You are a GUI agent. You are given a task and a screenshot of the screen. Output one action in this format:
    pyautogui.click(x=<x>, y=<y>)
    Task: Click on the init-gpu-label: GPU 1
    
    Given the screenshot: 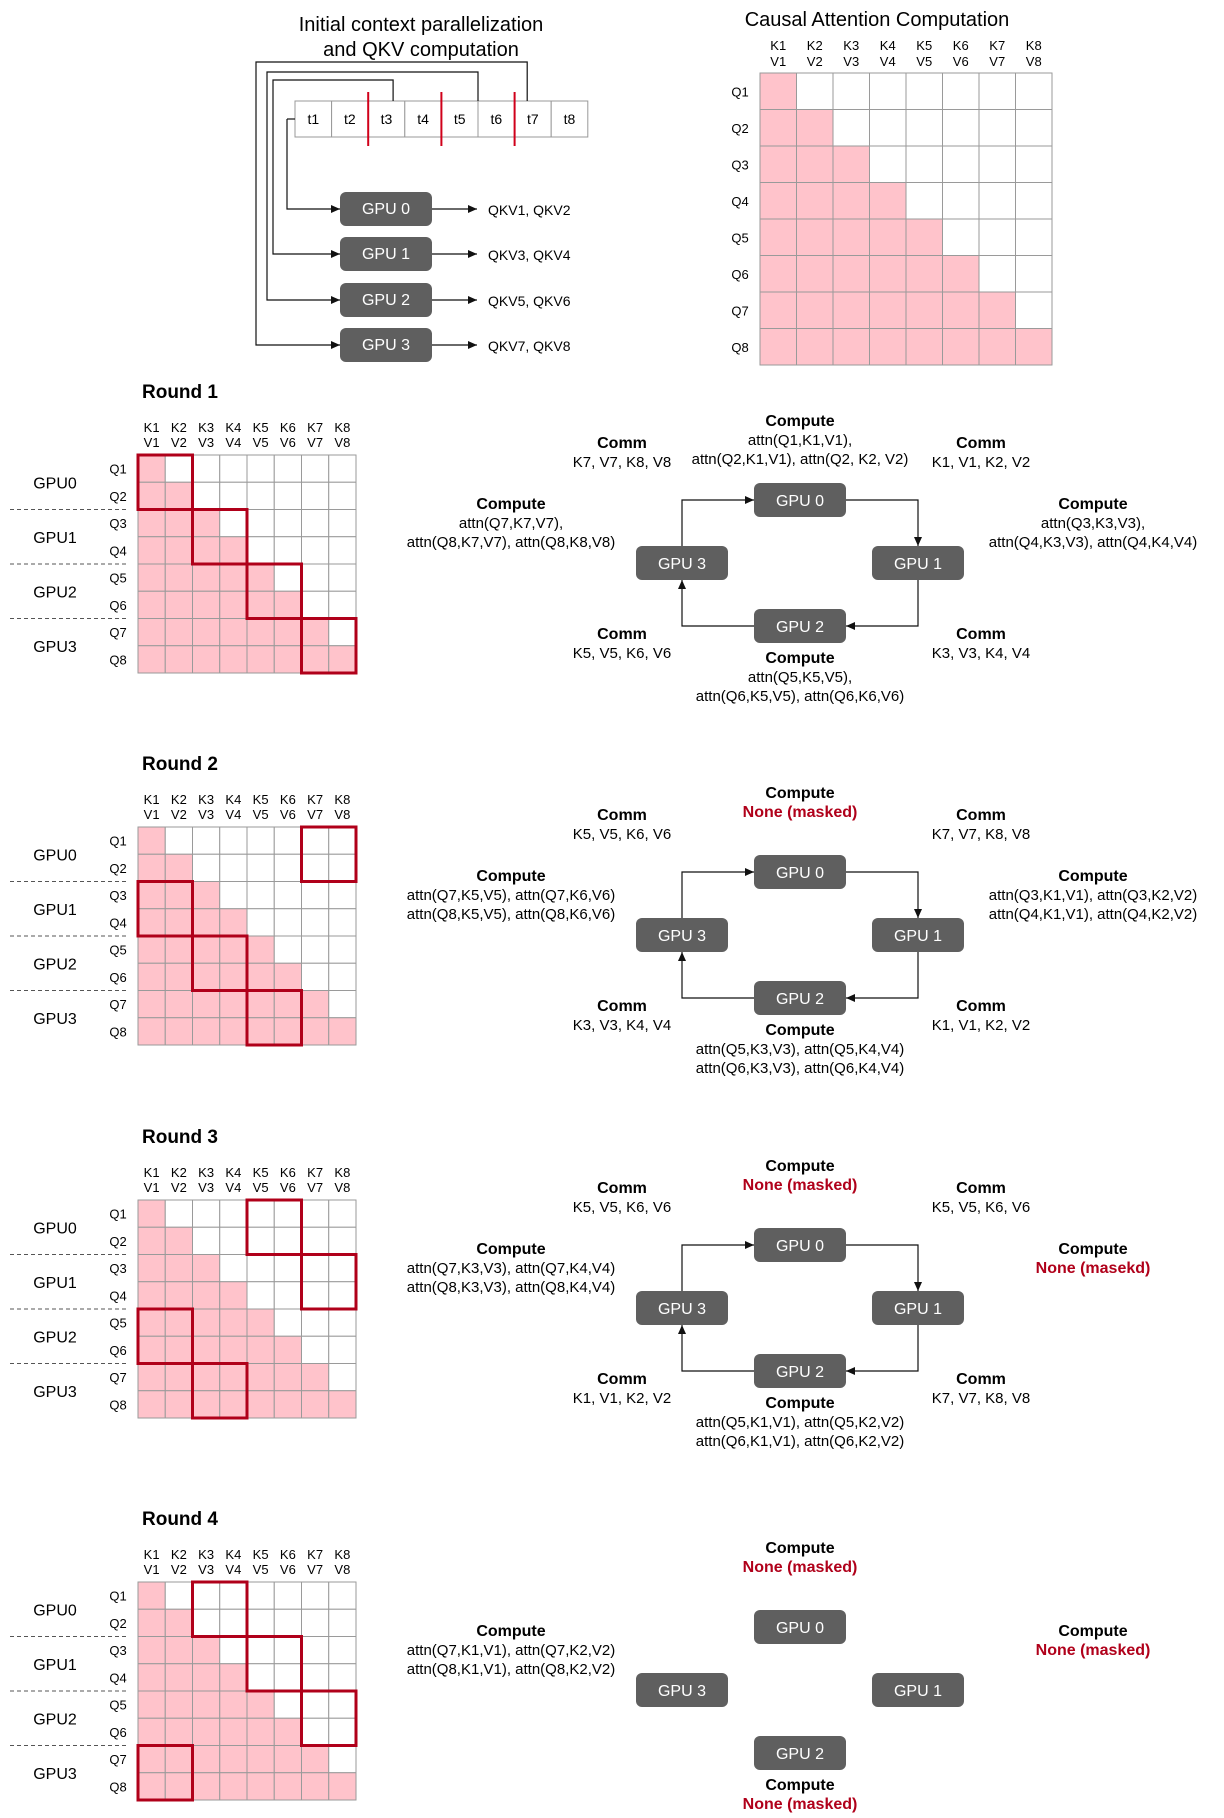 What is the action you would take?
    pyautogui.click(x=386, y=254)
    